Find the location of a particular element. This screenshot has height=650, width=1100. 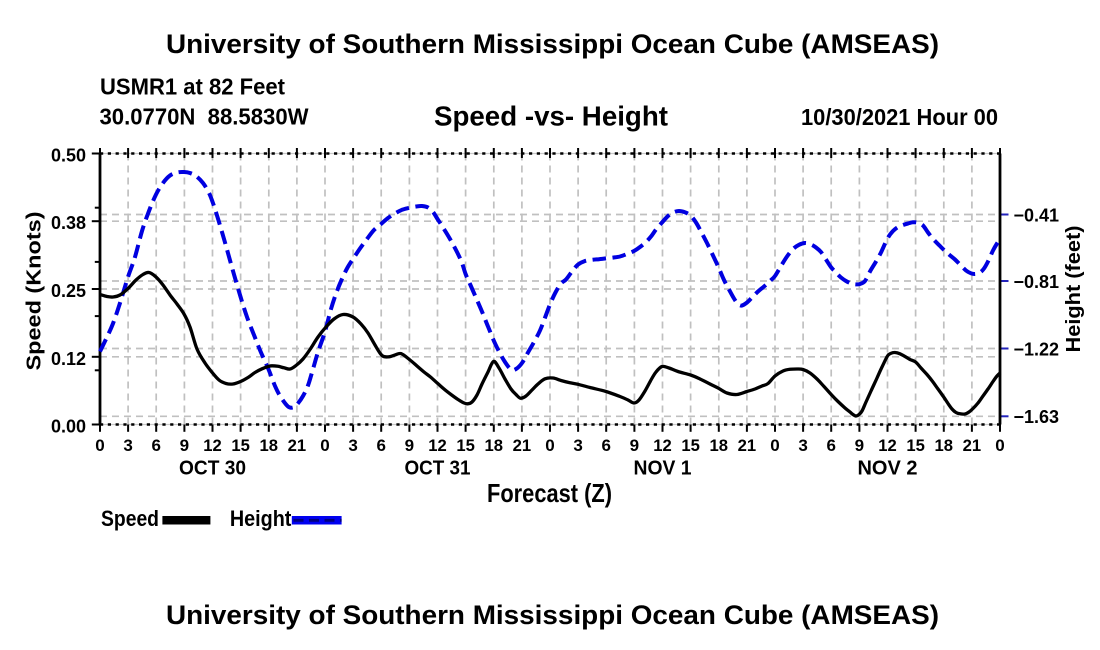

svg-text: −0.41 is located at coordinates (1037, 216).